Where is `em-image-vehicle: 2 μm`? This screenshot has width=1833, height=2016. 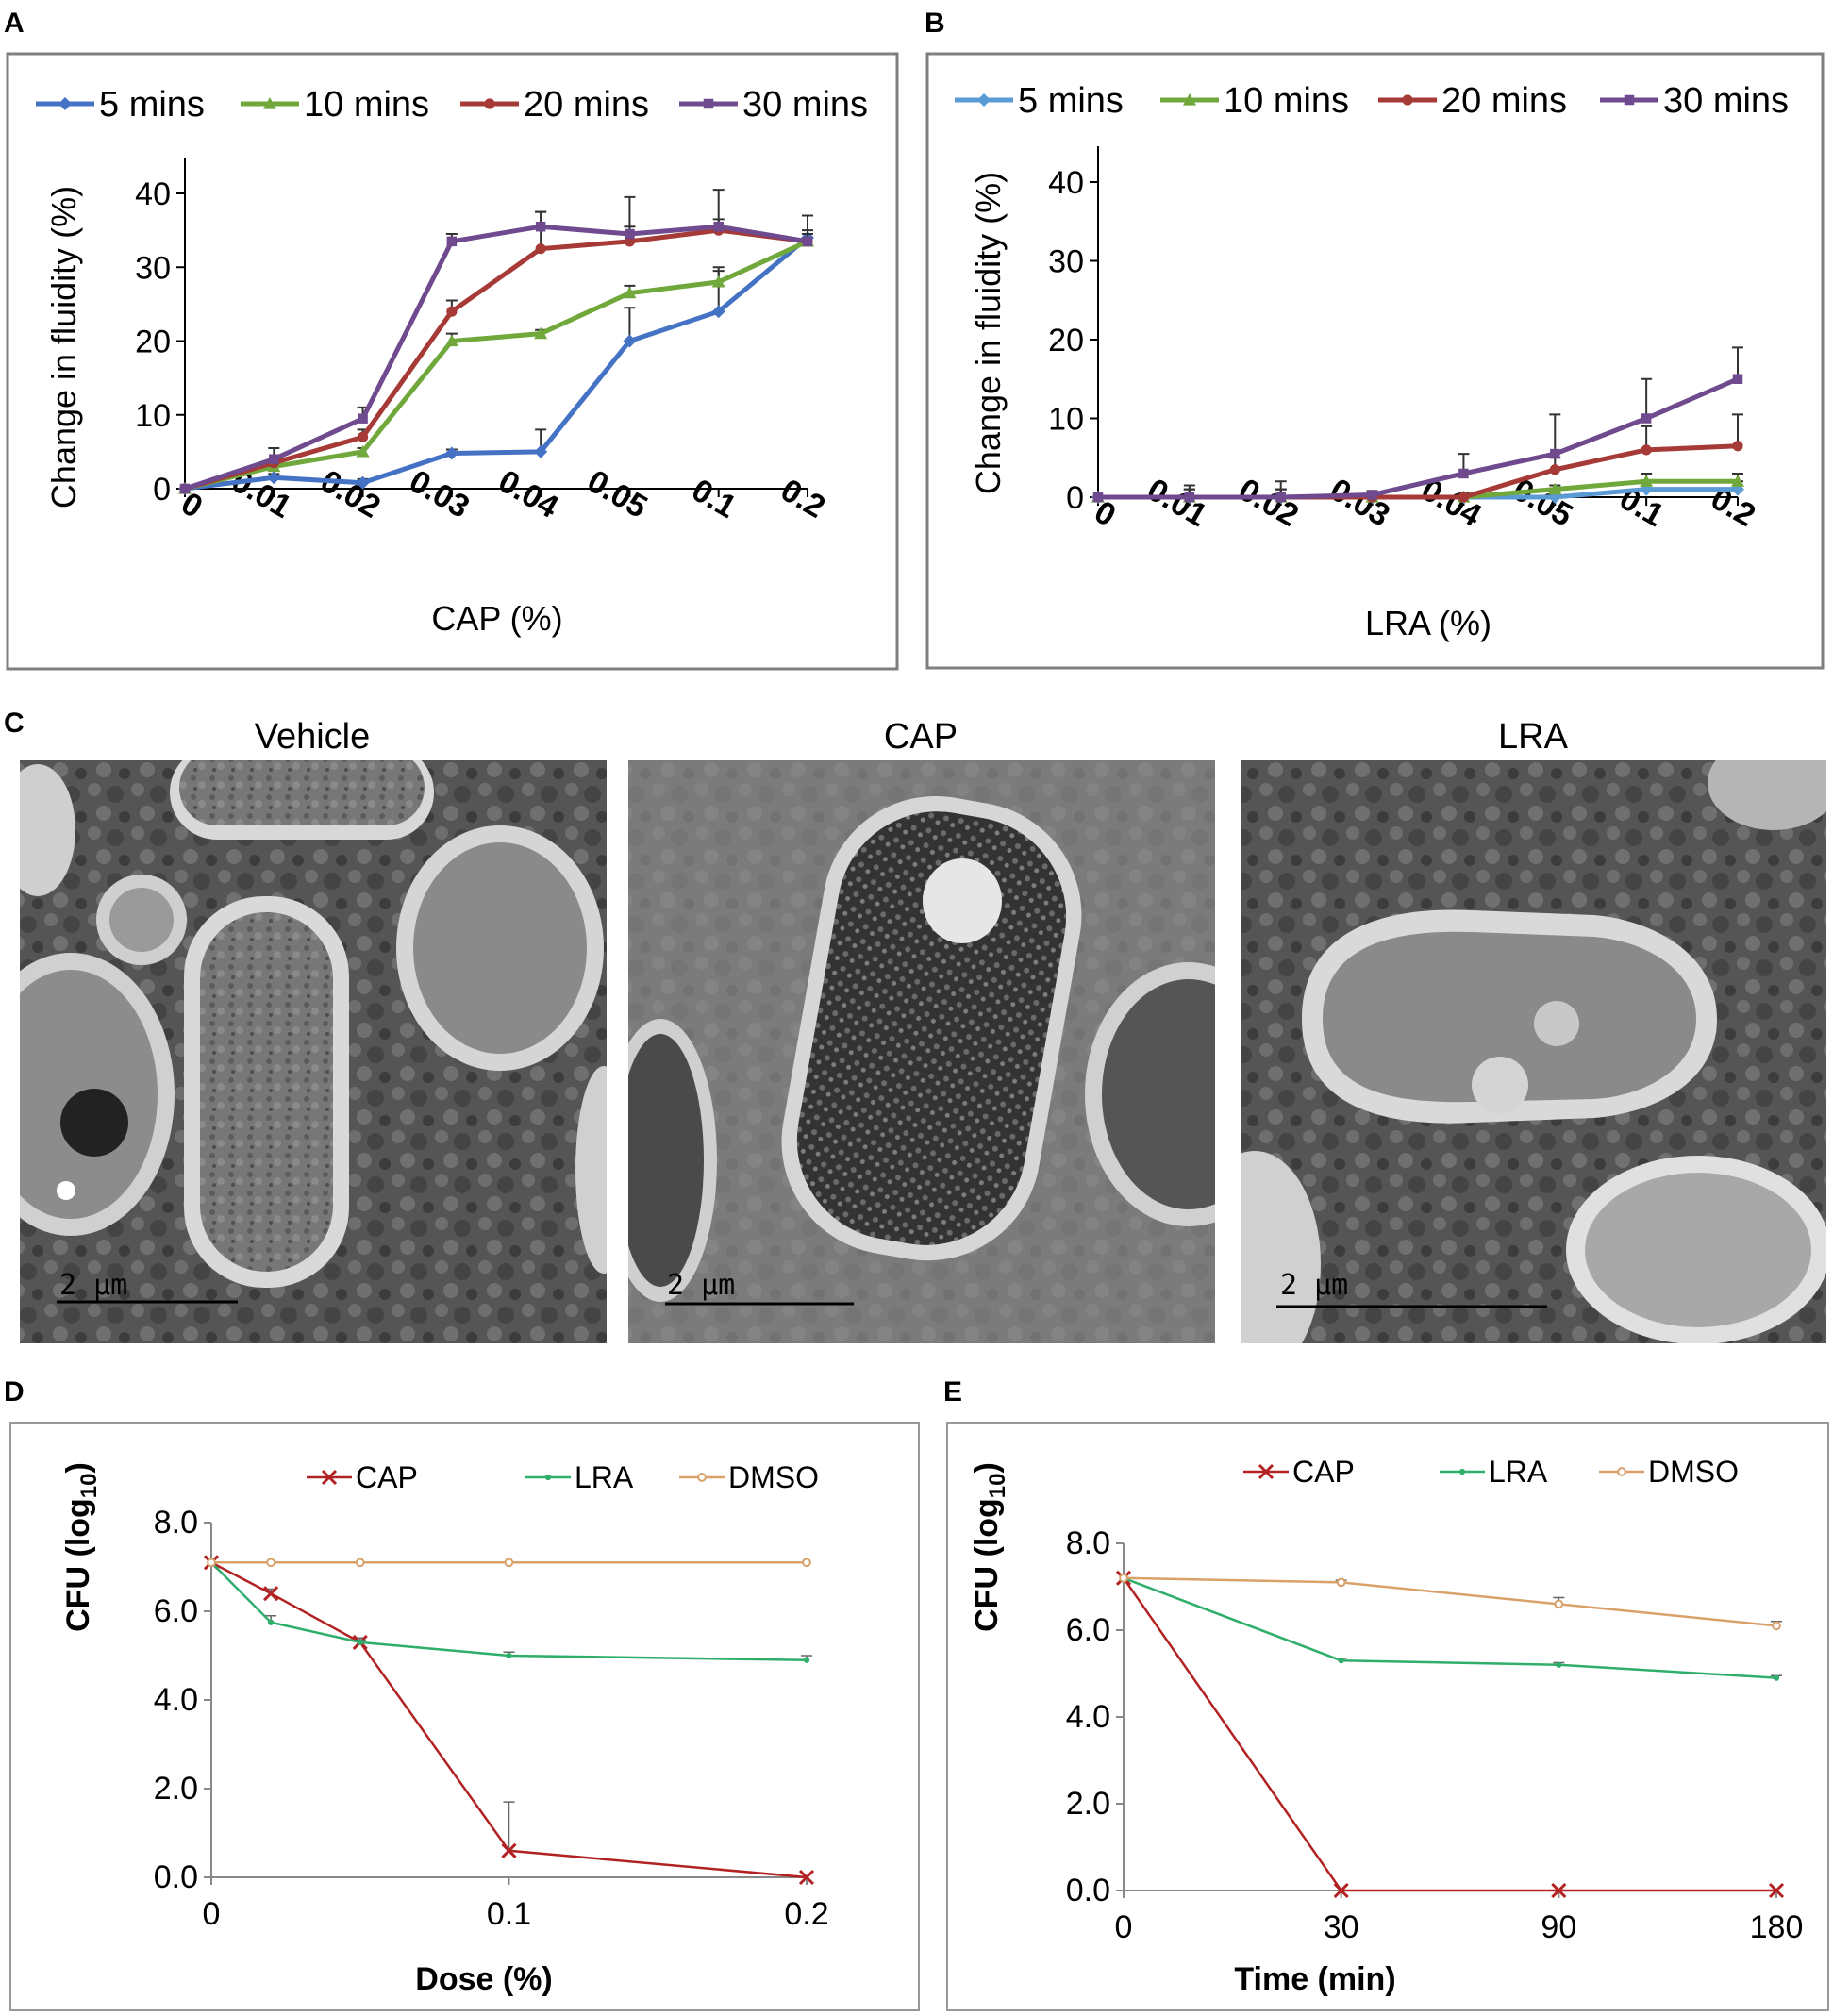
em-image-vehicle: 2 μm is located at coordinates (313, 1051).